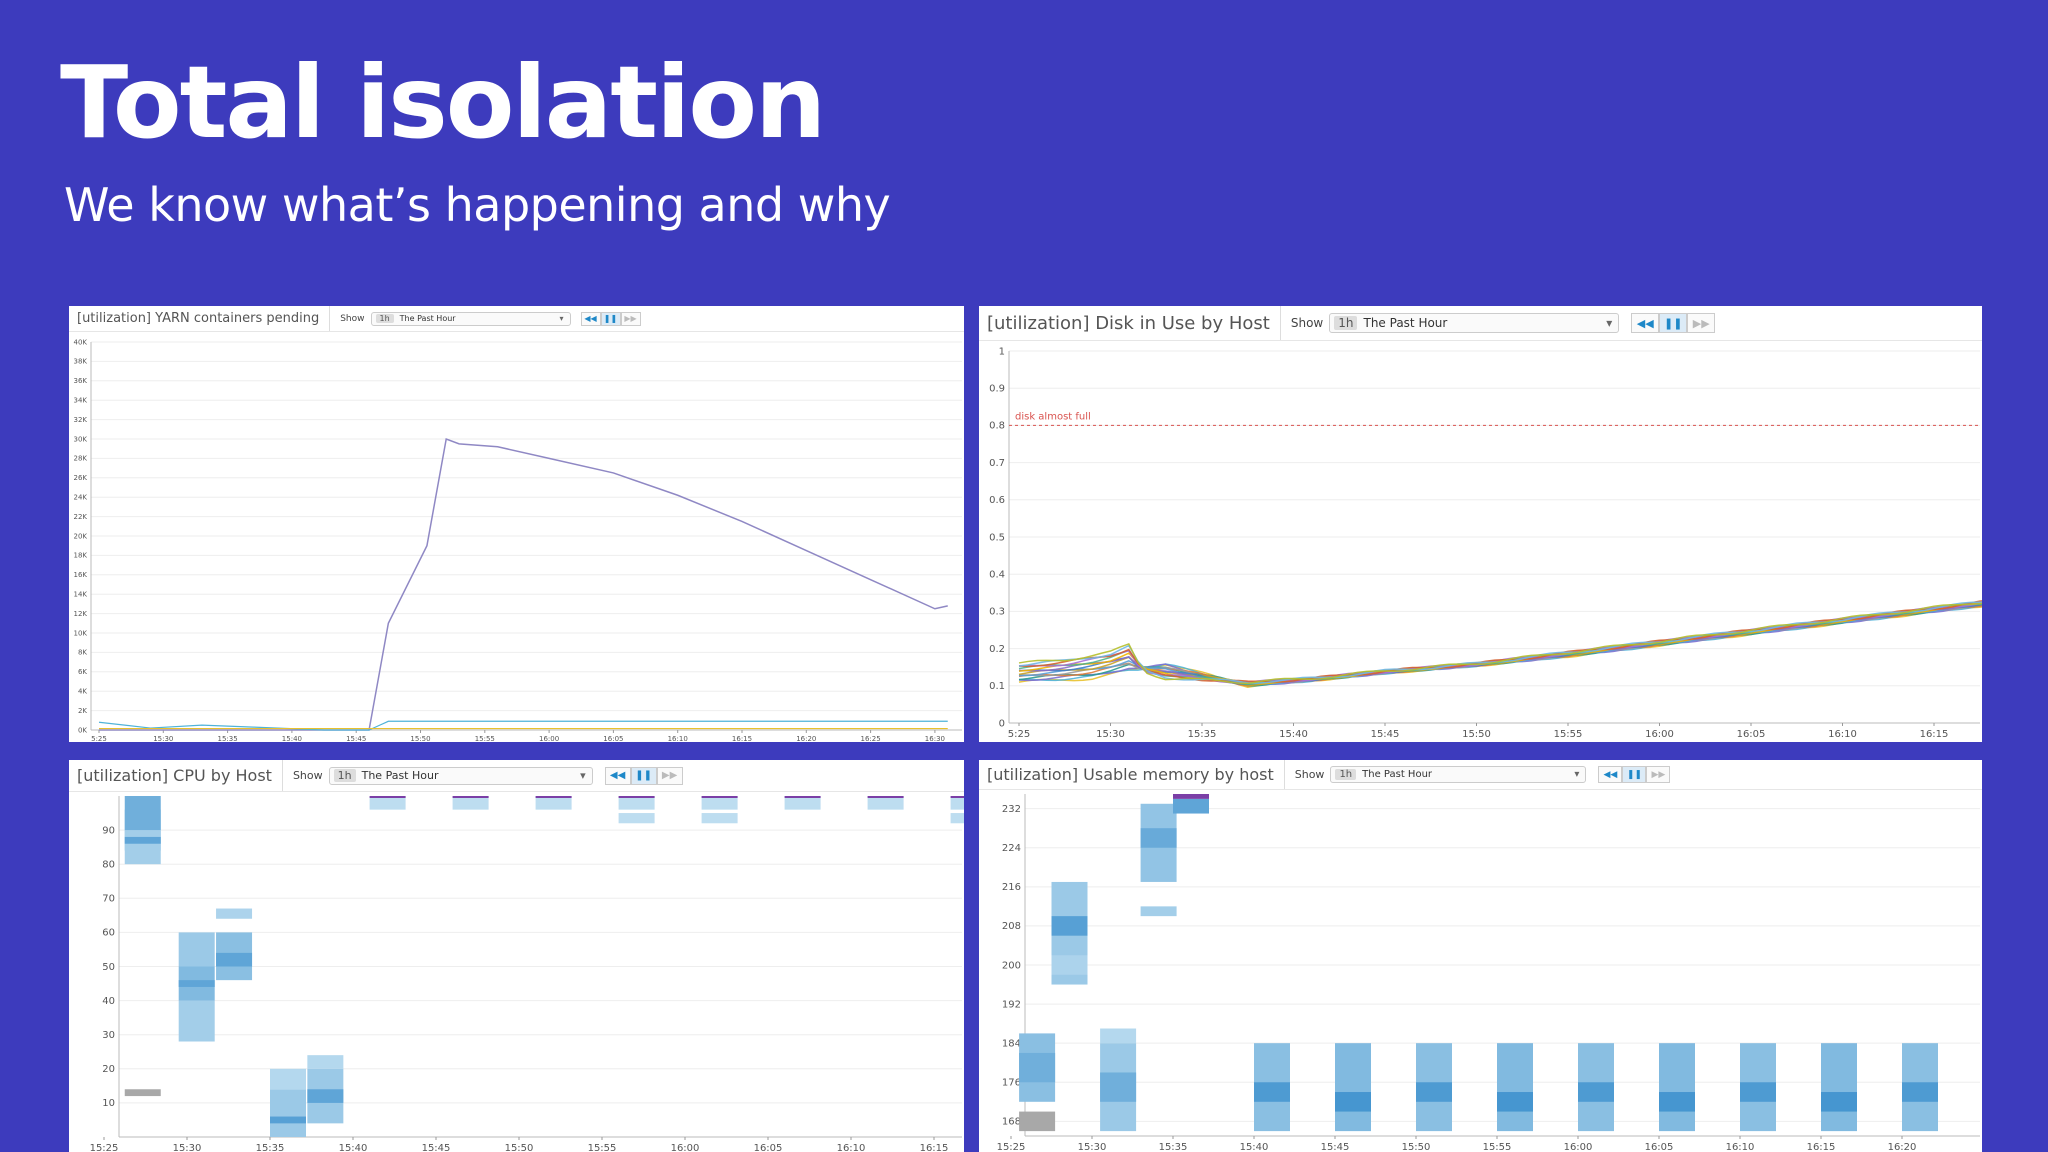 The width and height of the screenshot is (2048, 1152). Describe the element at coordinates (477, 205) in the screenshot. I see `slide-subtitle: We know what’s happening and why` at that location.